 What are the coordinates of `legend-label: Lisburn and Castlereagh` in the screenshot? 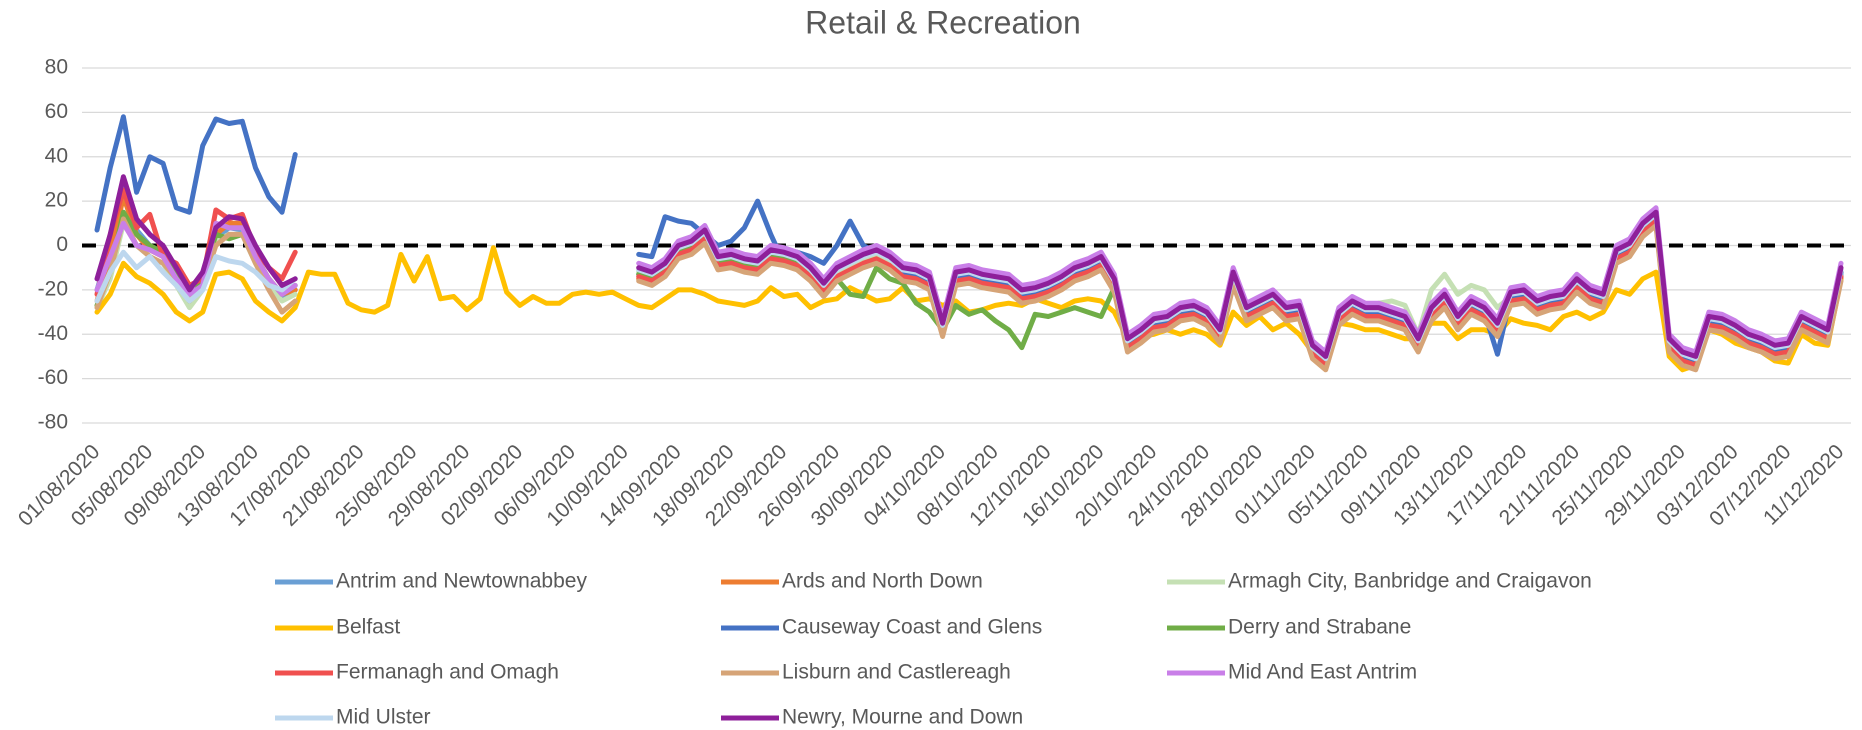 It's located at (896, 672).